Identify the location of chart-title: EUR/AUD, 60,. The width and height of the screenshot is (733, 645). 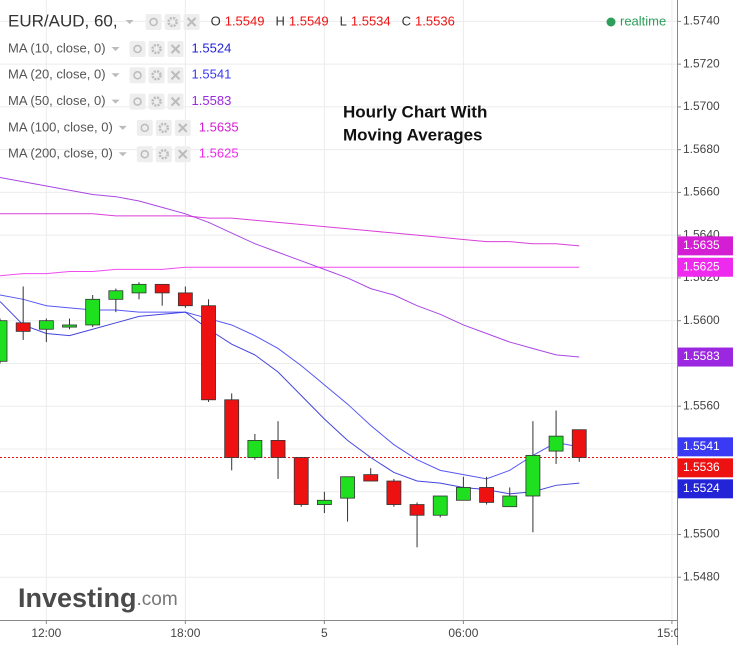
(63, 20).